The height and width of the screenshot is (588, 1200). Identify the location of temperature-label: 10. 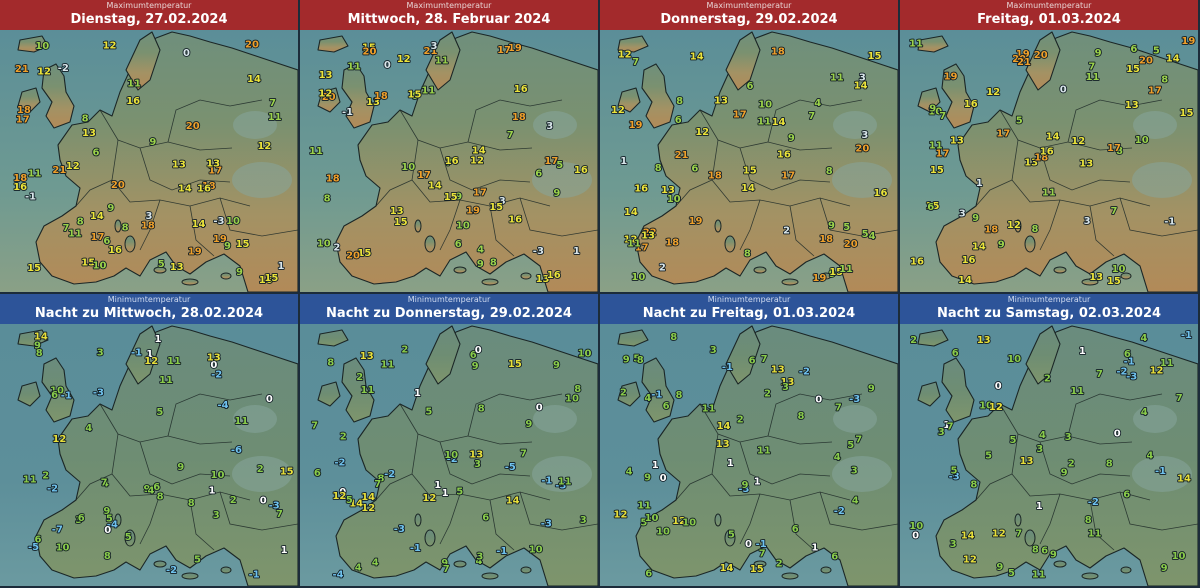
(233, 221).